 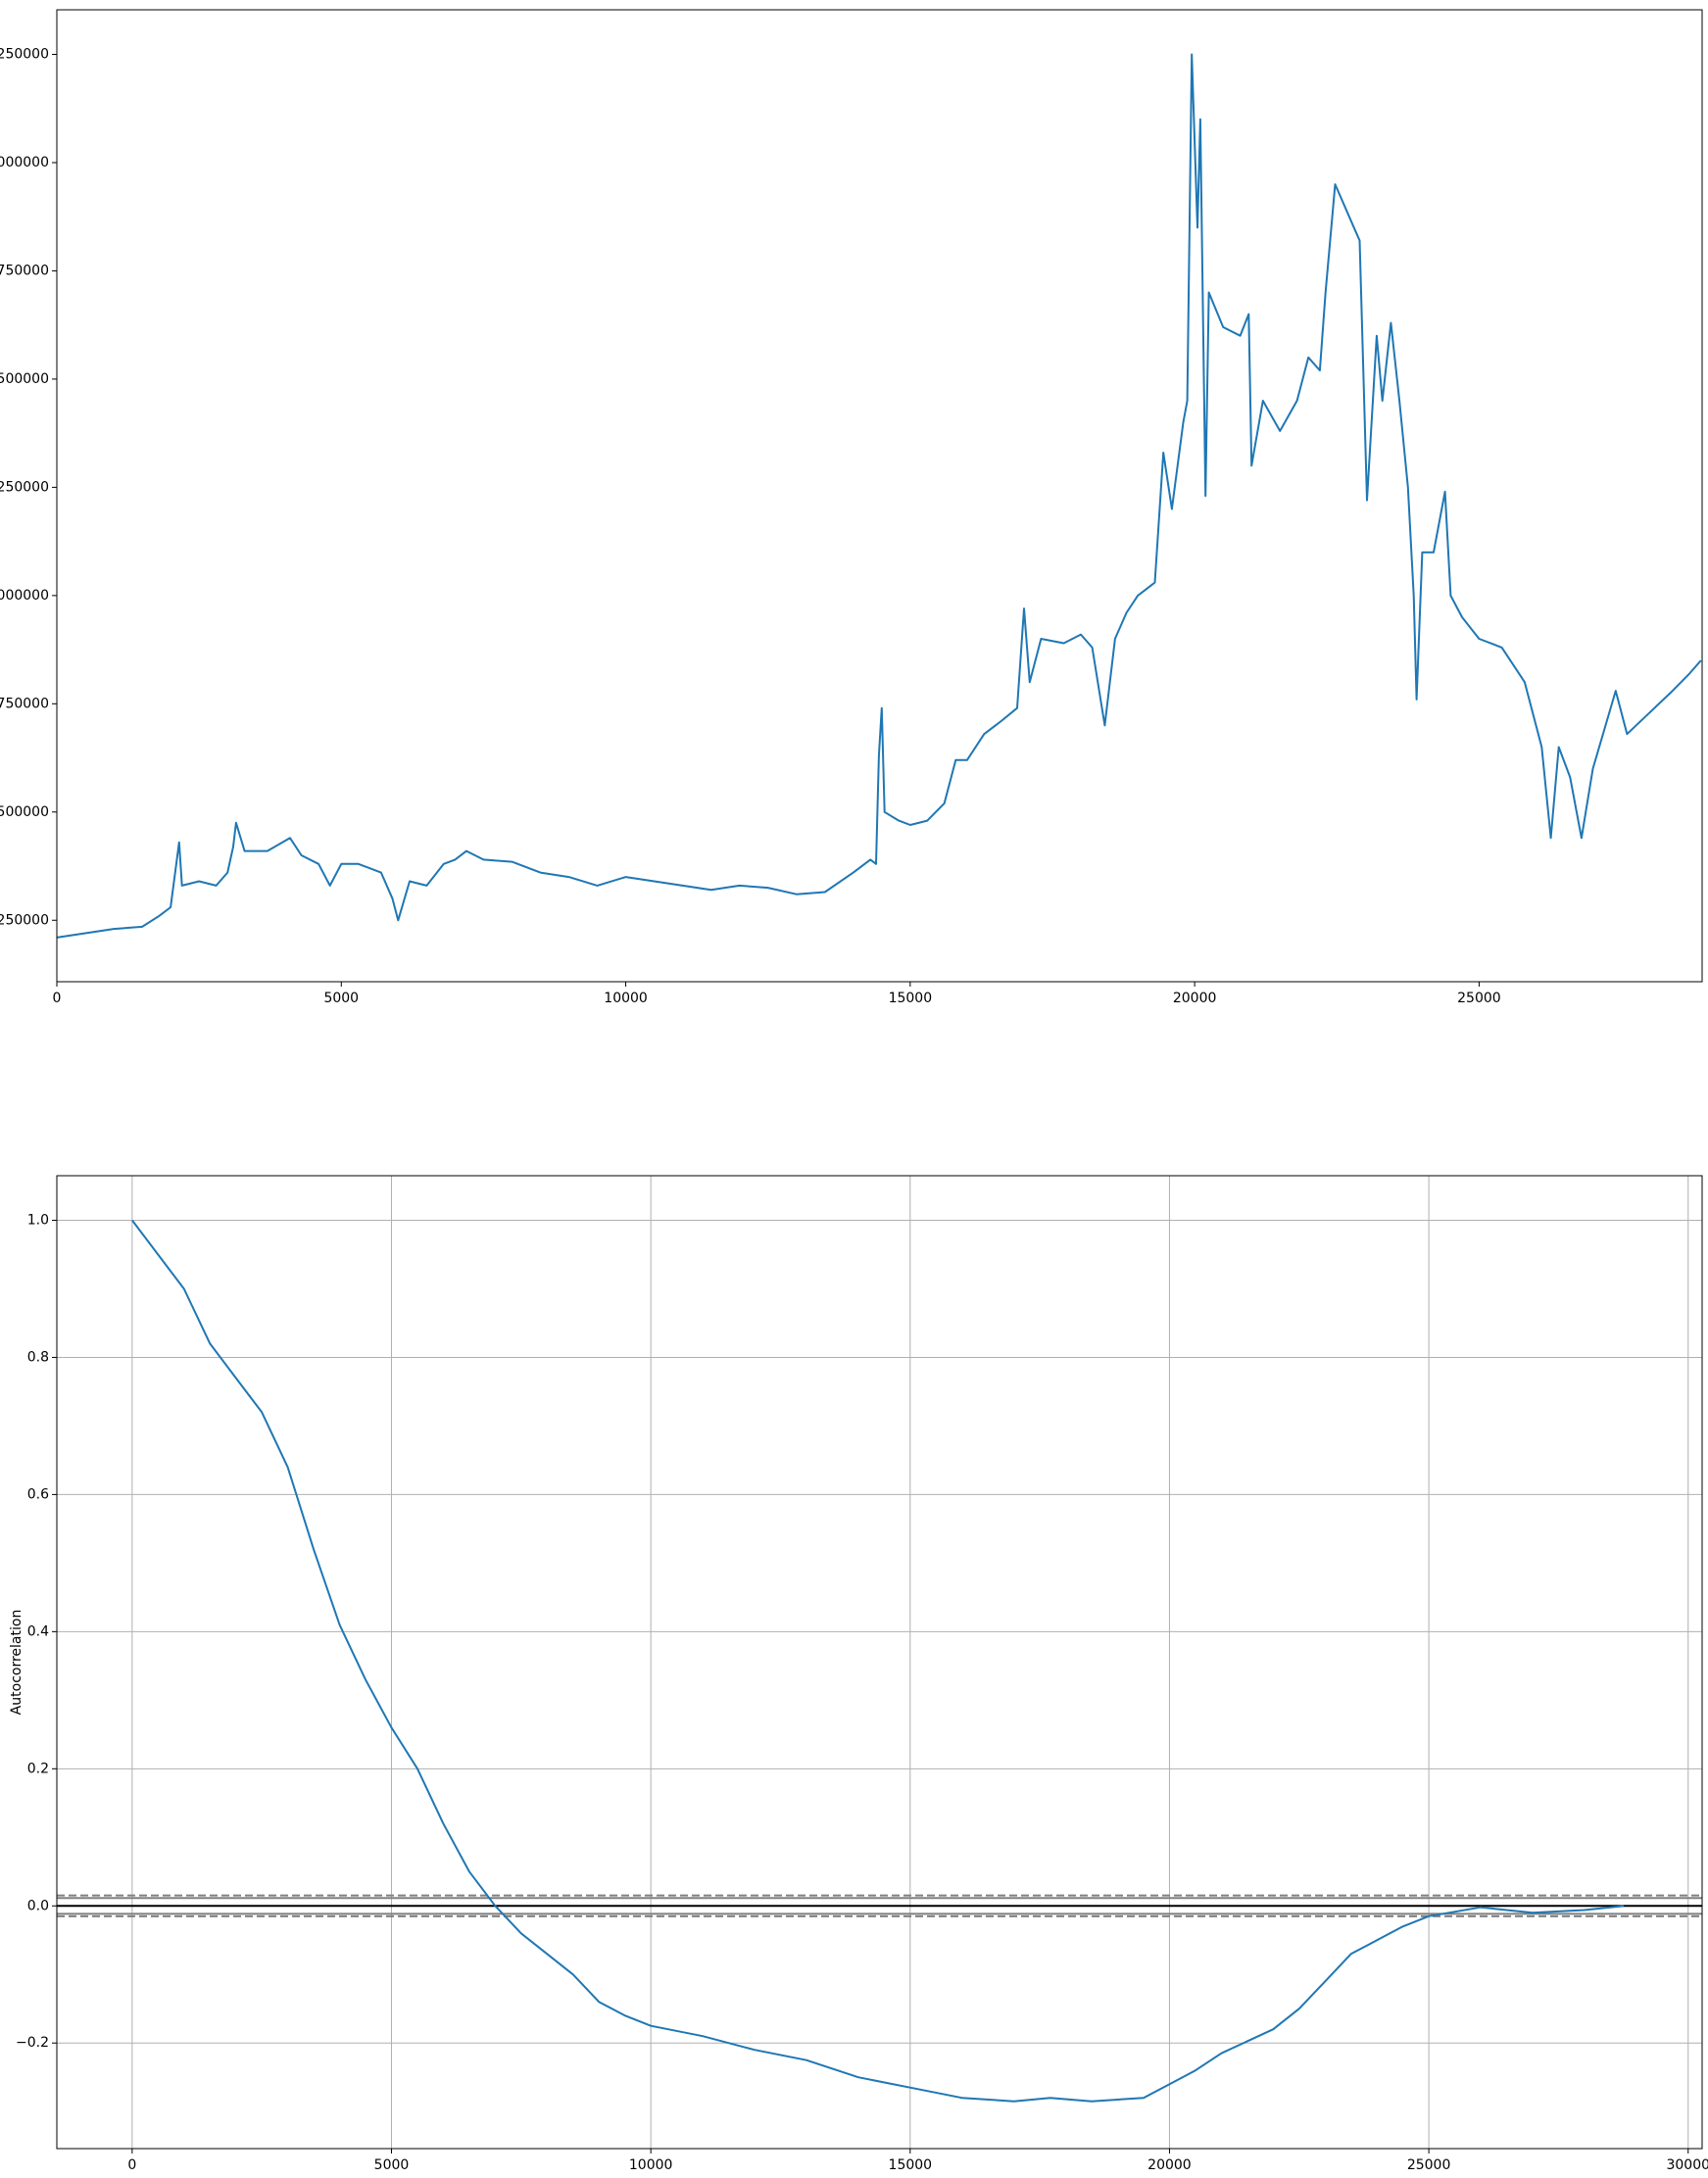 What do you see at coordinates (38, 1494) in the screenshot?
I see `y-tick-label: 0.6` at bounding box center [38, 1494].